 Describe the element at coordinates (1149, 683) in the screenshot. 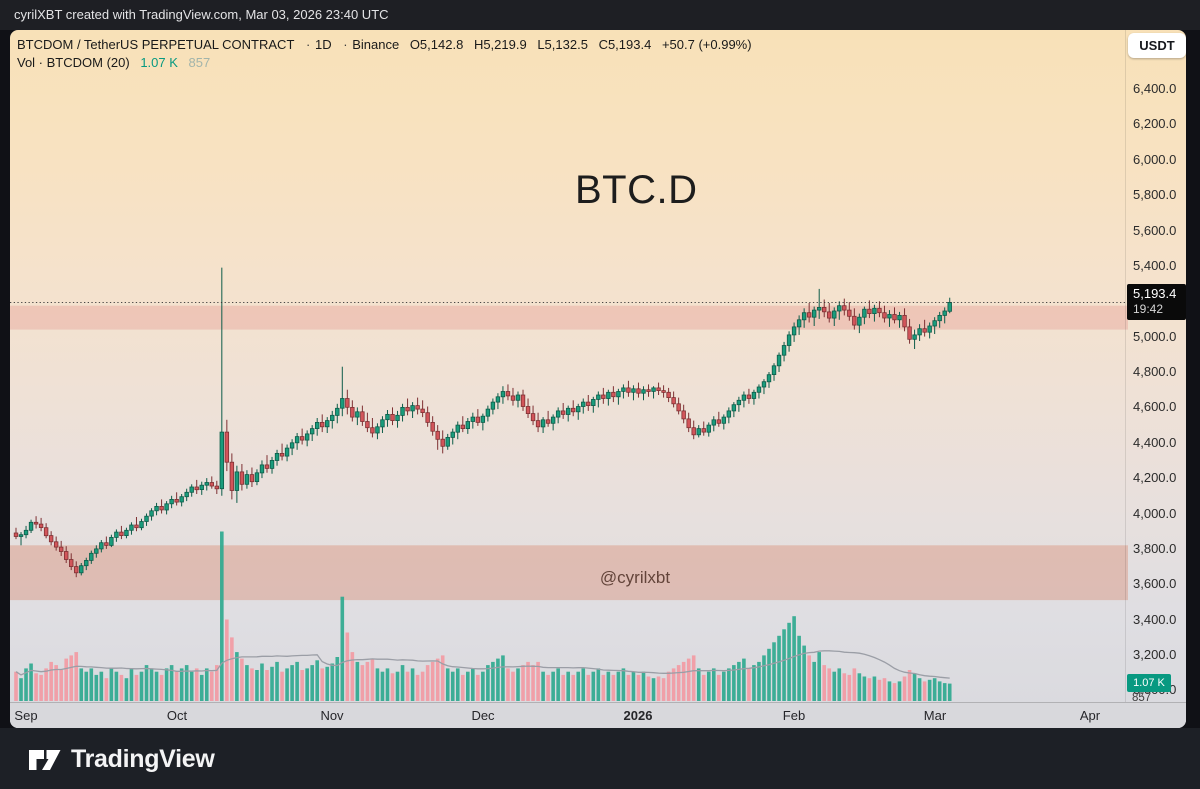

I see `volume-axis-label: 1.07 K` at that location.